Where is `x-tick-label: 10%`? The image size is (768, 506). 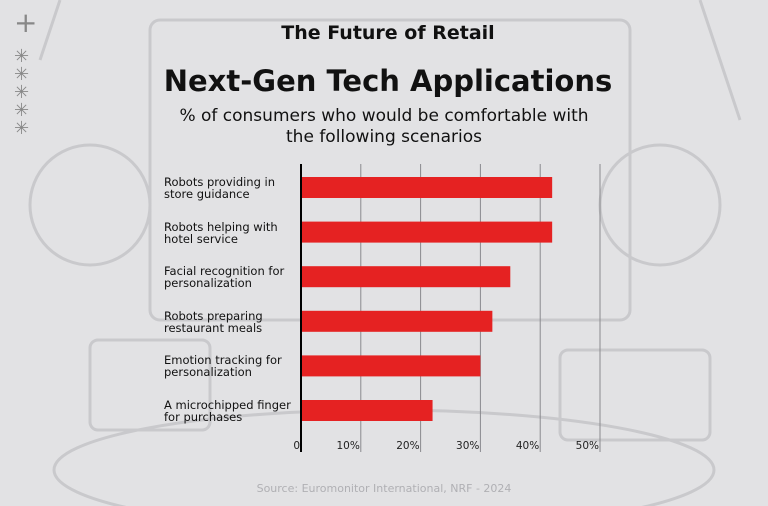
x-tick-label: 10% is located at coordinates (347, 446).